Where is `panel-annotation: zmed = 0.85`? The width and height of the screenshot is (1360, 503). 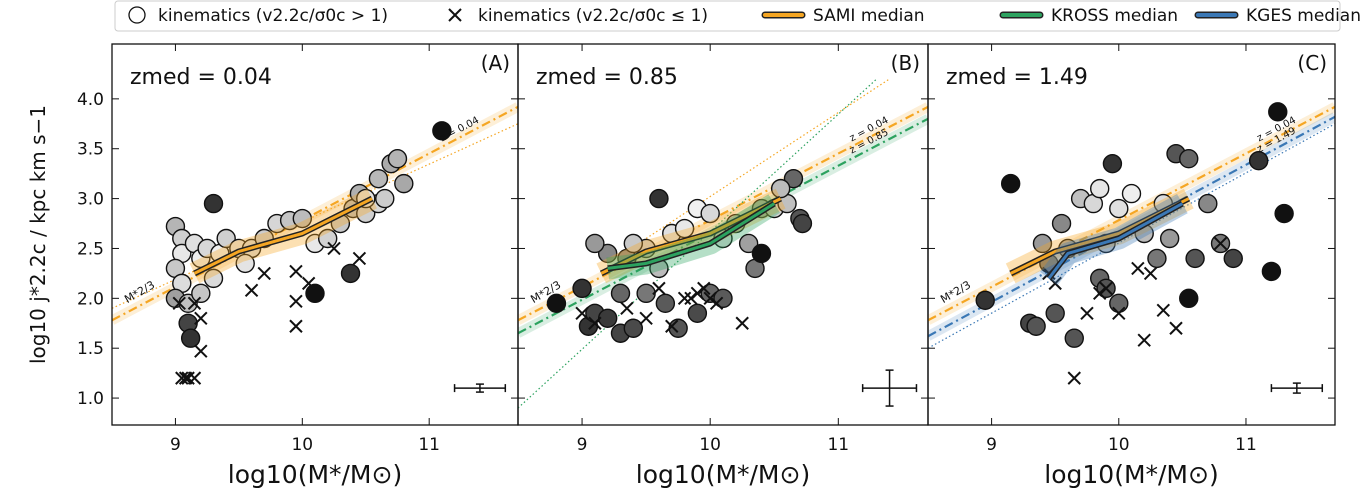 panel-annotation: zmed = 0.85 is located at coordinates (607, 77).